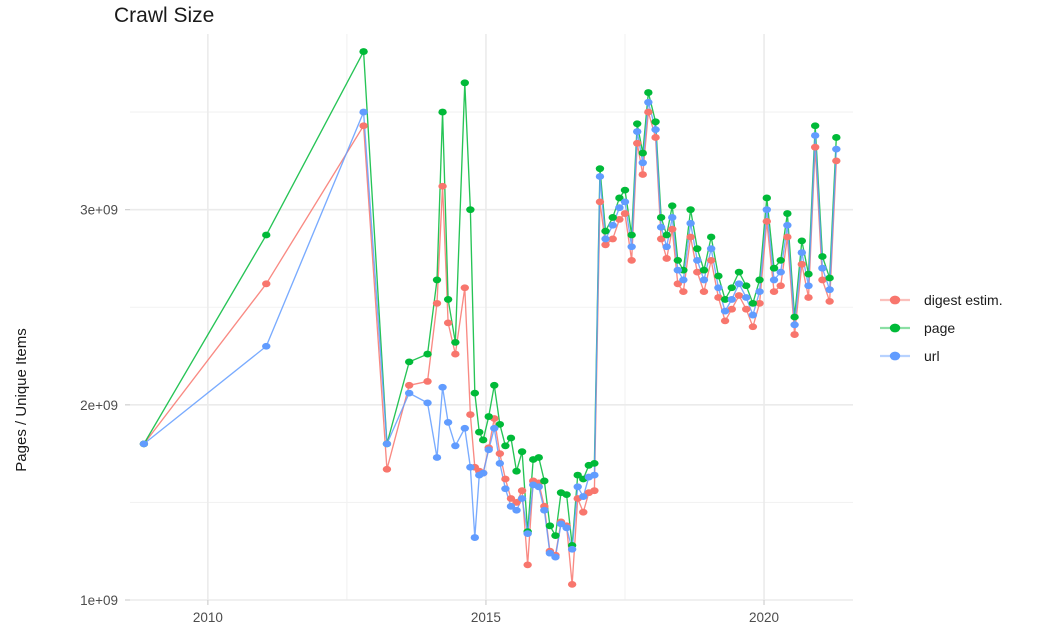 Image resolution: width=1059 pixels, height=639 pixels. I want to click on y-tick-label: 1e+09, so click(99, 600).